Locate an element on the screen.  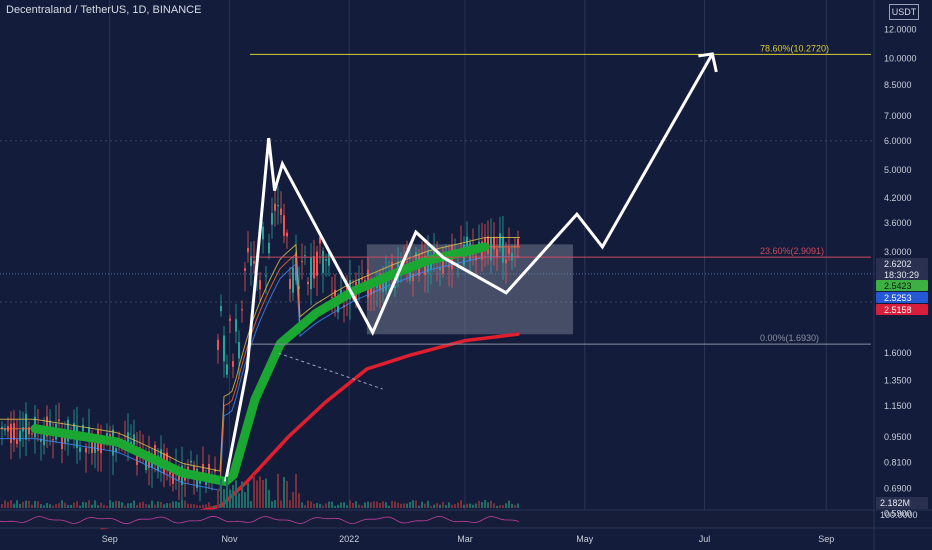
price-label-bg-ema_short is located at coordinates (902, 285).